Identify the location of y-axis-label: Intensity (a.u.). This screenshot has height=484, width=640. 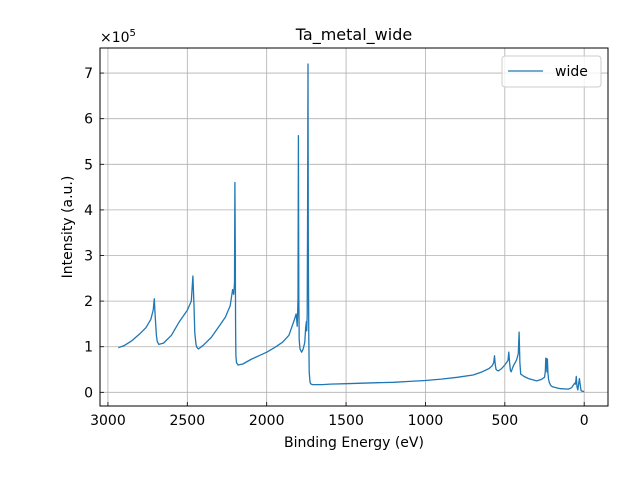
(68, 227).